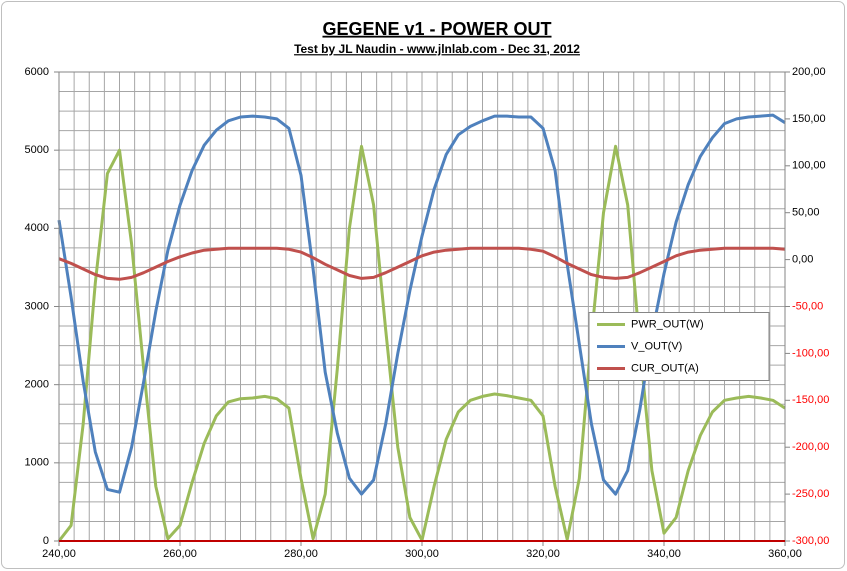  What do you see at coordinates (807, 306) in the screenshot?
I see `y2-tick-label: -50,00` at bounding box center [807, 306].